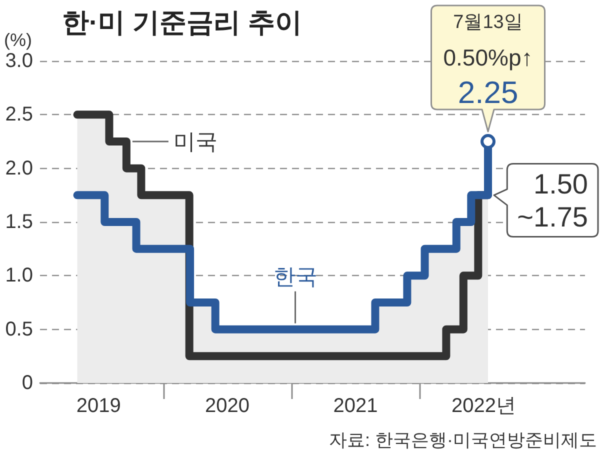 The height and width of the screenshot is (457, 600). I want to click on y-tick-label: 3.0, so click(19, 61).